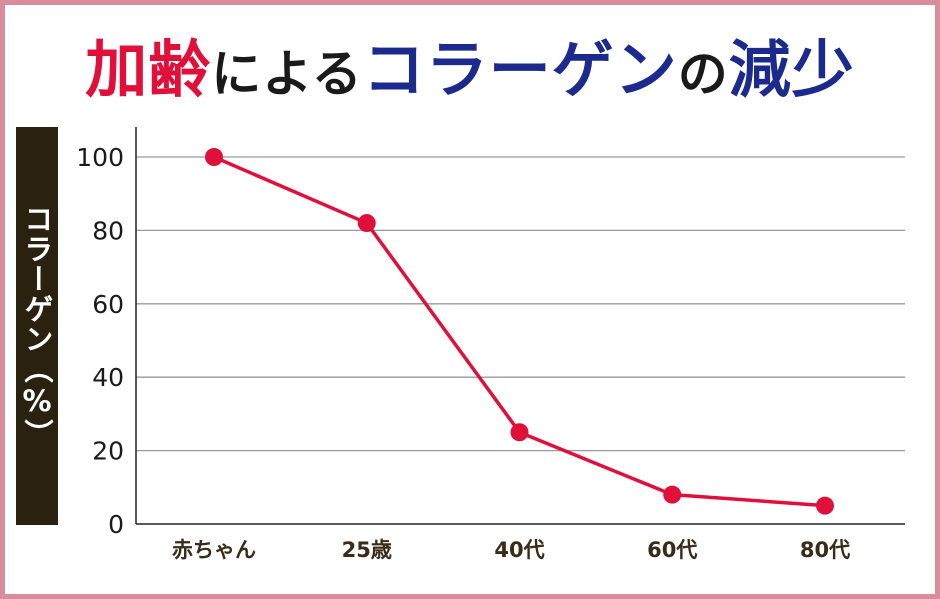  I want to click on x-tick-label-4: 80代, so click(825, 550).